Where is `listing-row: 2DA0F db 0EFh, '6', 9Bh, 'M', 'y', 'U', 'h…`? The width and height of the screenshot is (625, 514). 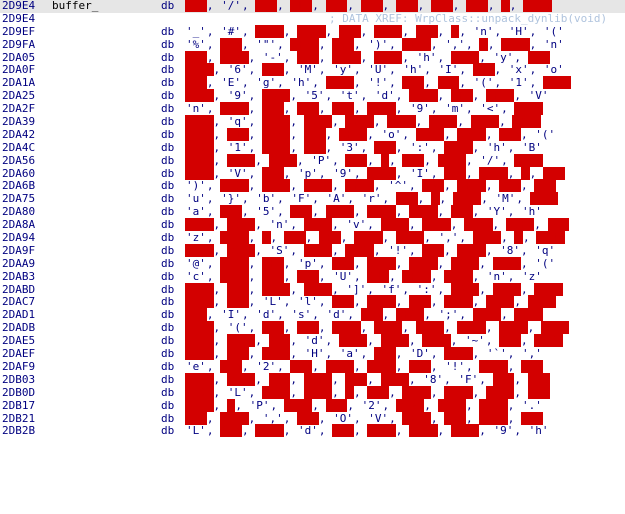
listing-row: 2DA0F db 0EFh, '6', 9Bh, 'M', 'y', 'U', 'h… is located at coordinates (312, 70).